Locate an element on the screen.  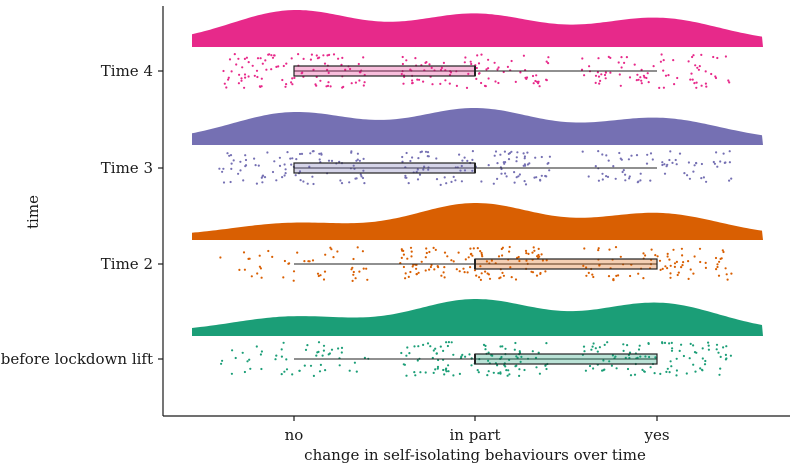
box-iqr is located at coordinates (384, 168).